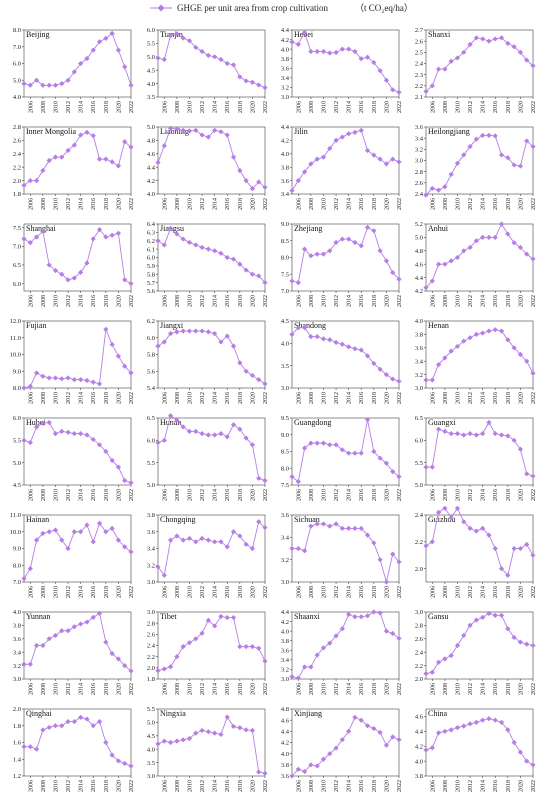 The width and height of the screenshot is (550, 795). I want to click on y-tick-label: 4.5, so click(151, 736).